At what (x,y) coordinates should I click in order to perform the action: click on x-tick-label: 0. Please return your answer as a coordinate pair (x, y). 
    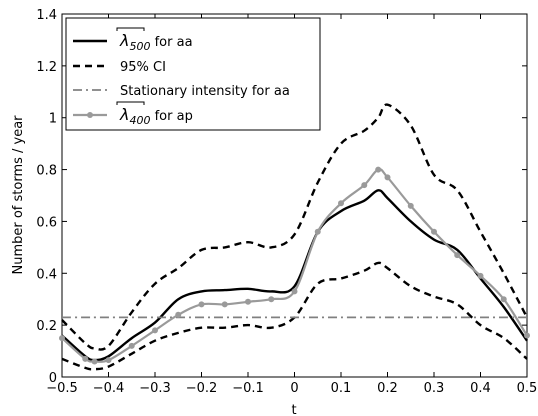
    Looking at the image, I should click on (294, 388).